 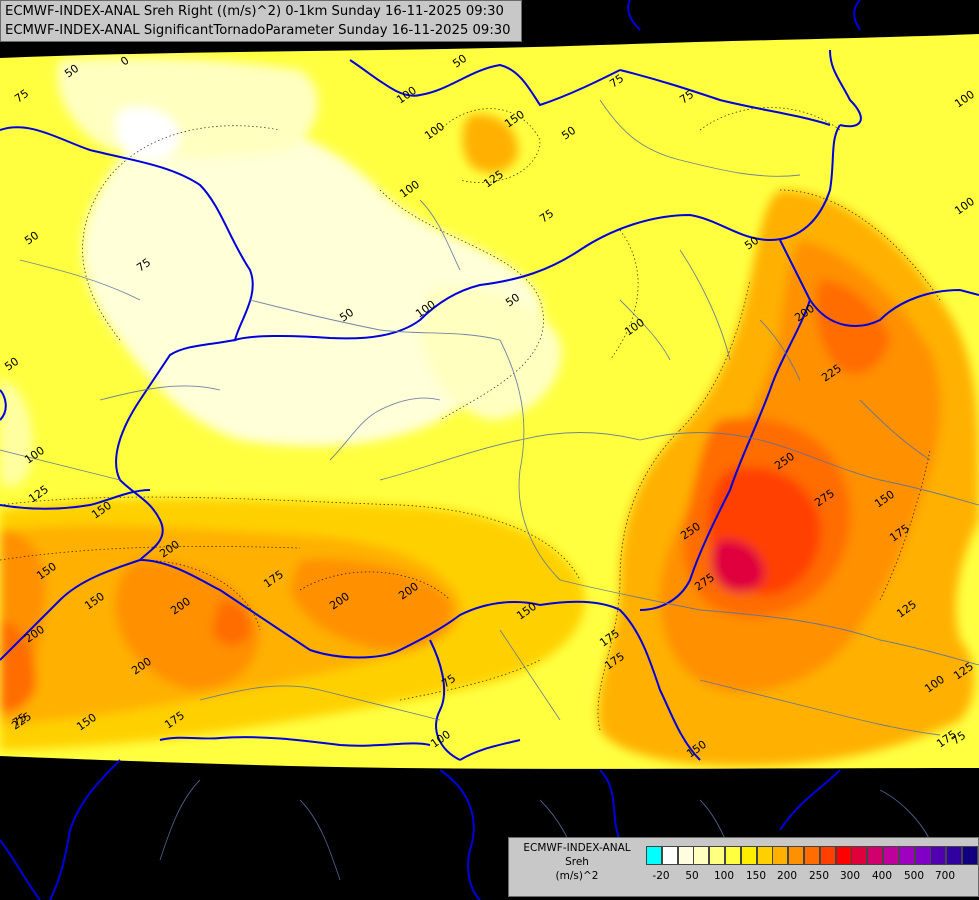 I want to click on legend-tick-label: 250, so click(x=819, y=876).